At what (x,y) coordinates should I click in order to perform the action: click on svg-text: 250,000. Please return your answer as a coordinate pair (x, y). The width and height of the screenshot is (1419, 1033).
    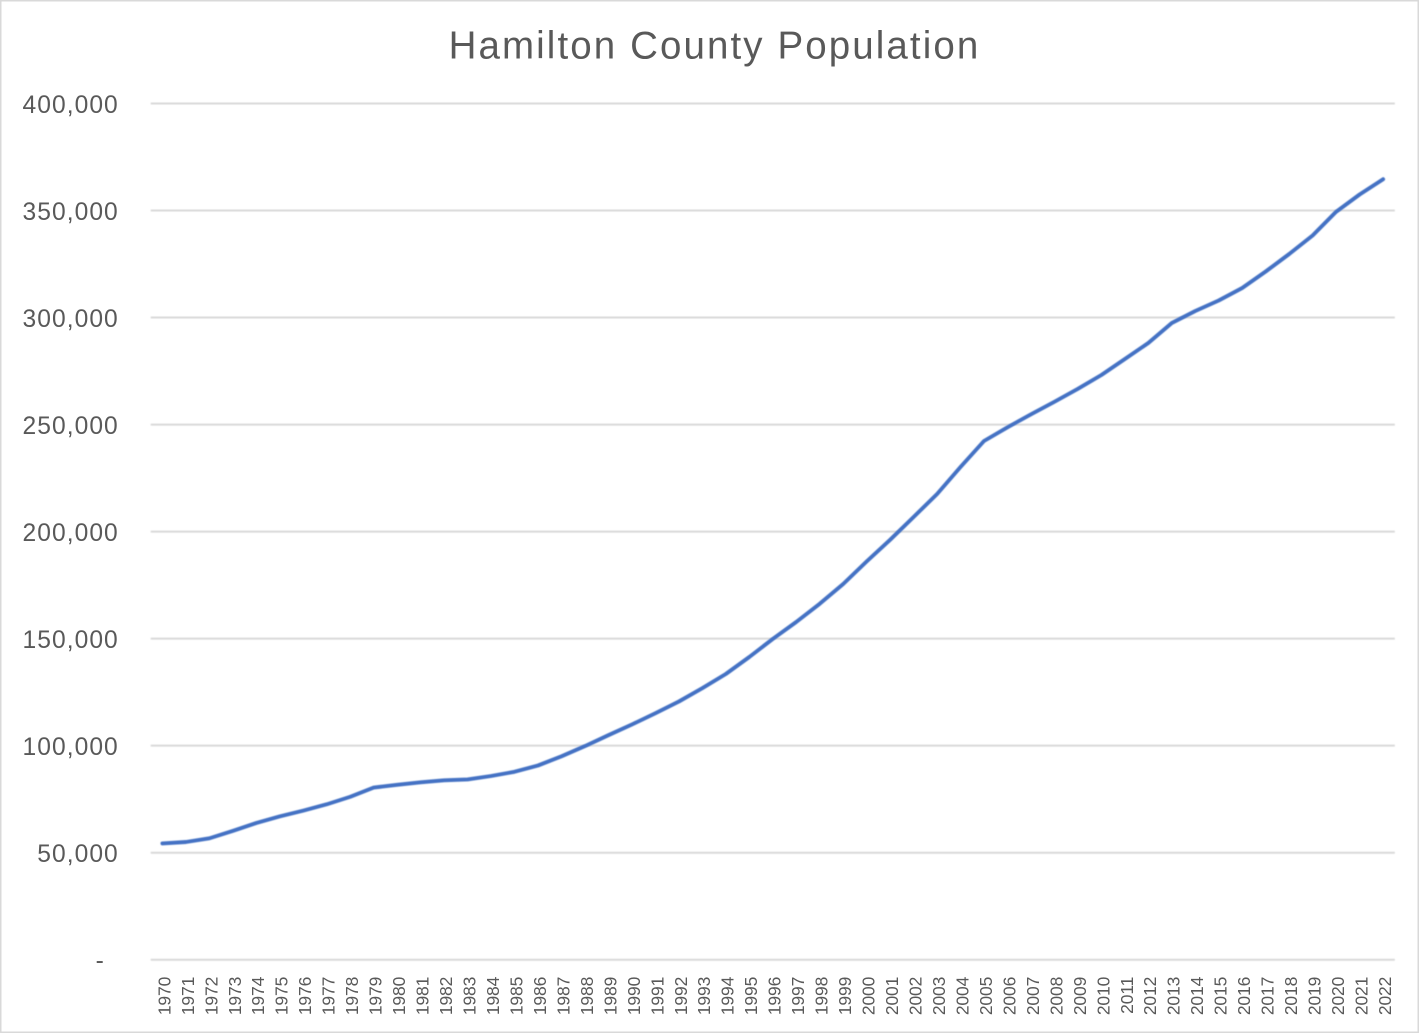
    Looking at the image, I should click on (71, 426).